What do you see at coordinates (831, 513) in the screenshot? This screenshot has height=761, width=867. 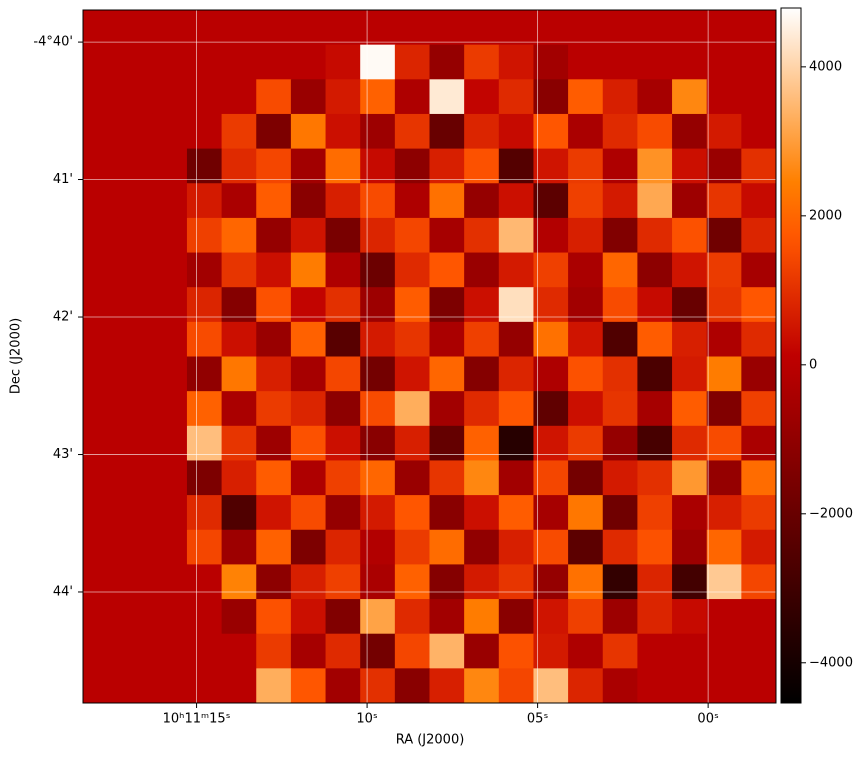 I see `colorbar-tick-label: −2000` at bounding box center [831, 513].